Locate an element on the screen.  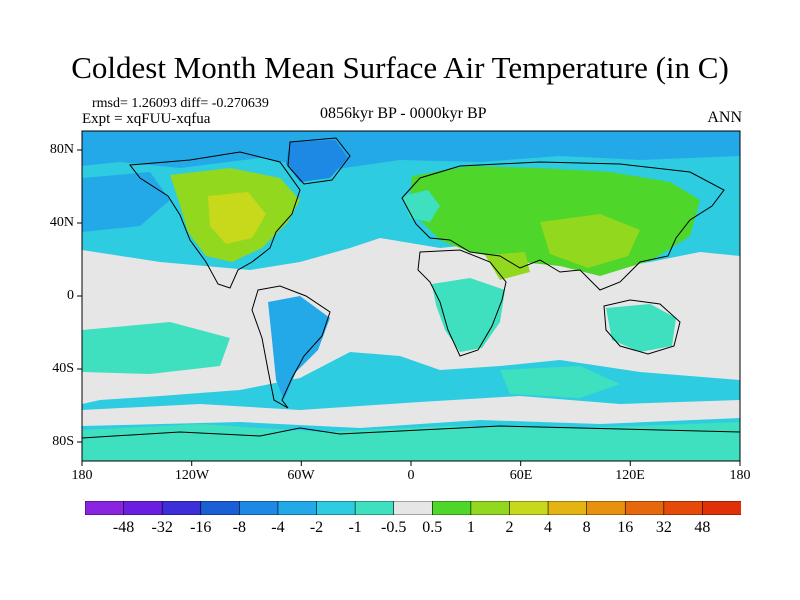
colorbar-label: 48 is located at coordinates (702, 527).